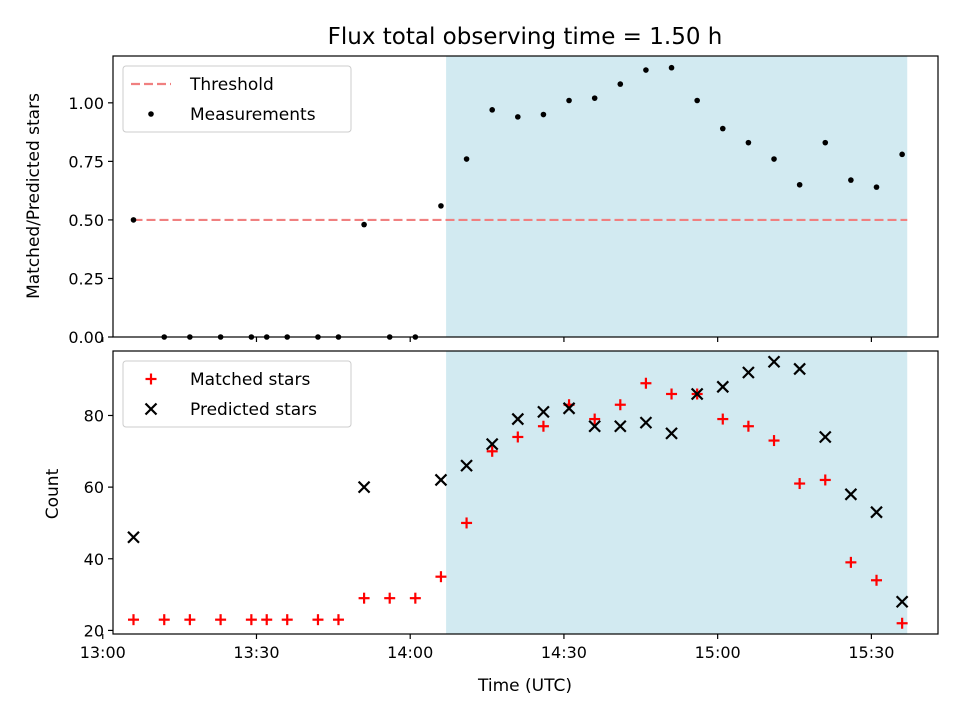 This screenshot has width=960, height=720. What do you see at coordinates (94, 559) in the screenshot?
I see `bottom-y-tick-label: 40` at bounding box center [94, 559].